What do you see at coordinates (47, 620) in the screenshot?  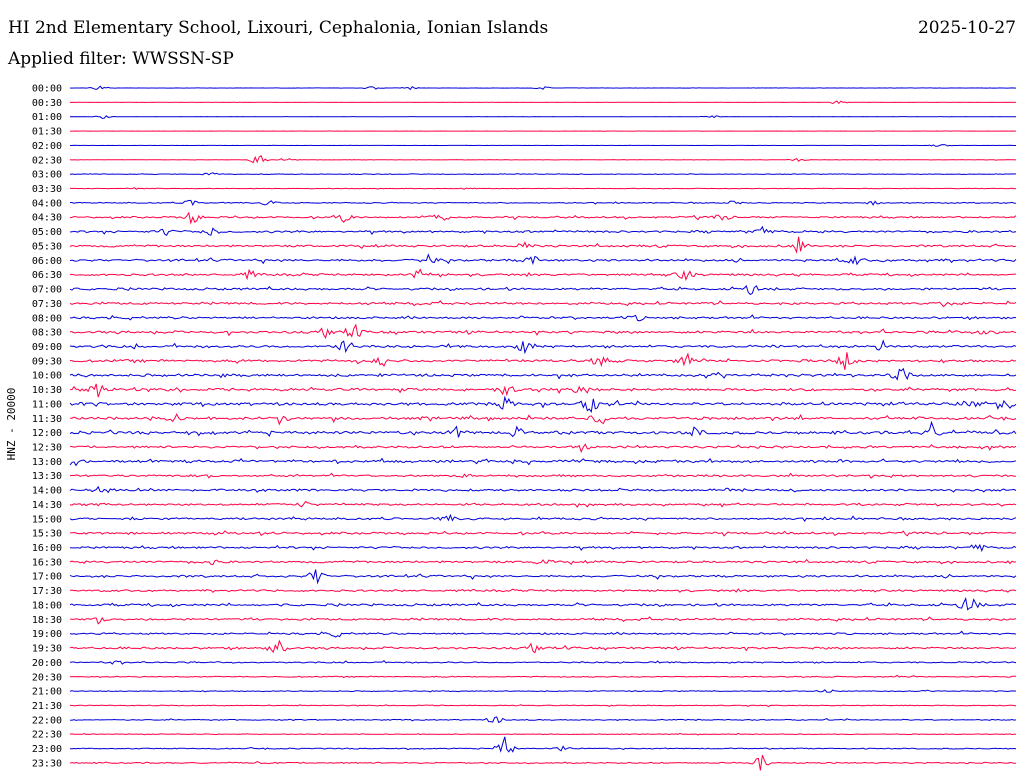 I see `row-time-label: 18:30` at bounding box center [47, 620].